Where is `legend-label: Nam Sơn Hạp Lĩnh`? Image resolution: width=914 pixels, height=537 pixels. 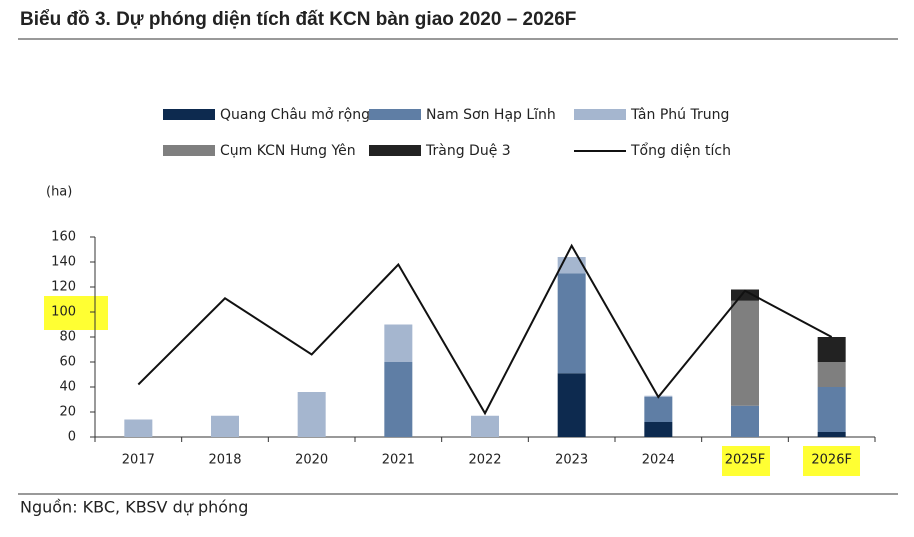 legend-label: Nam Sơn Hạp Lĩnh is located at coordinates (491, 115).